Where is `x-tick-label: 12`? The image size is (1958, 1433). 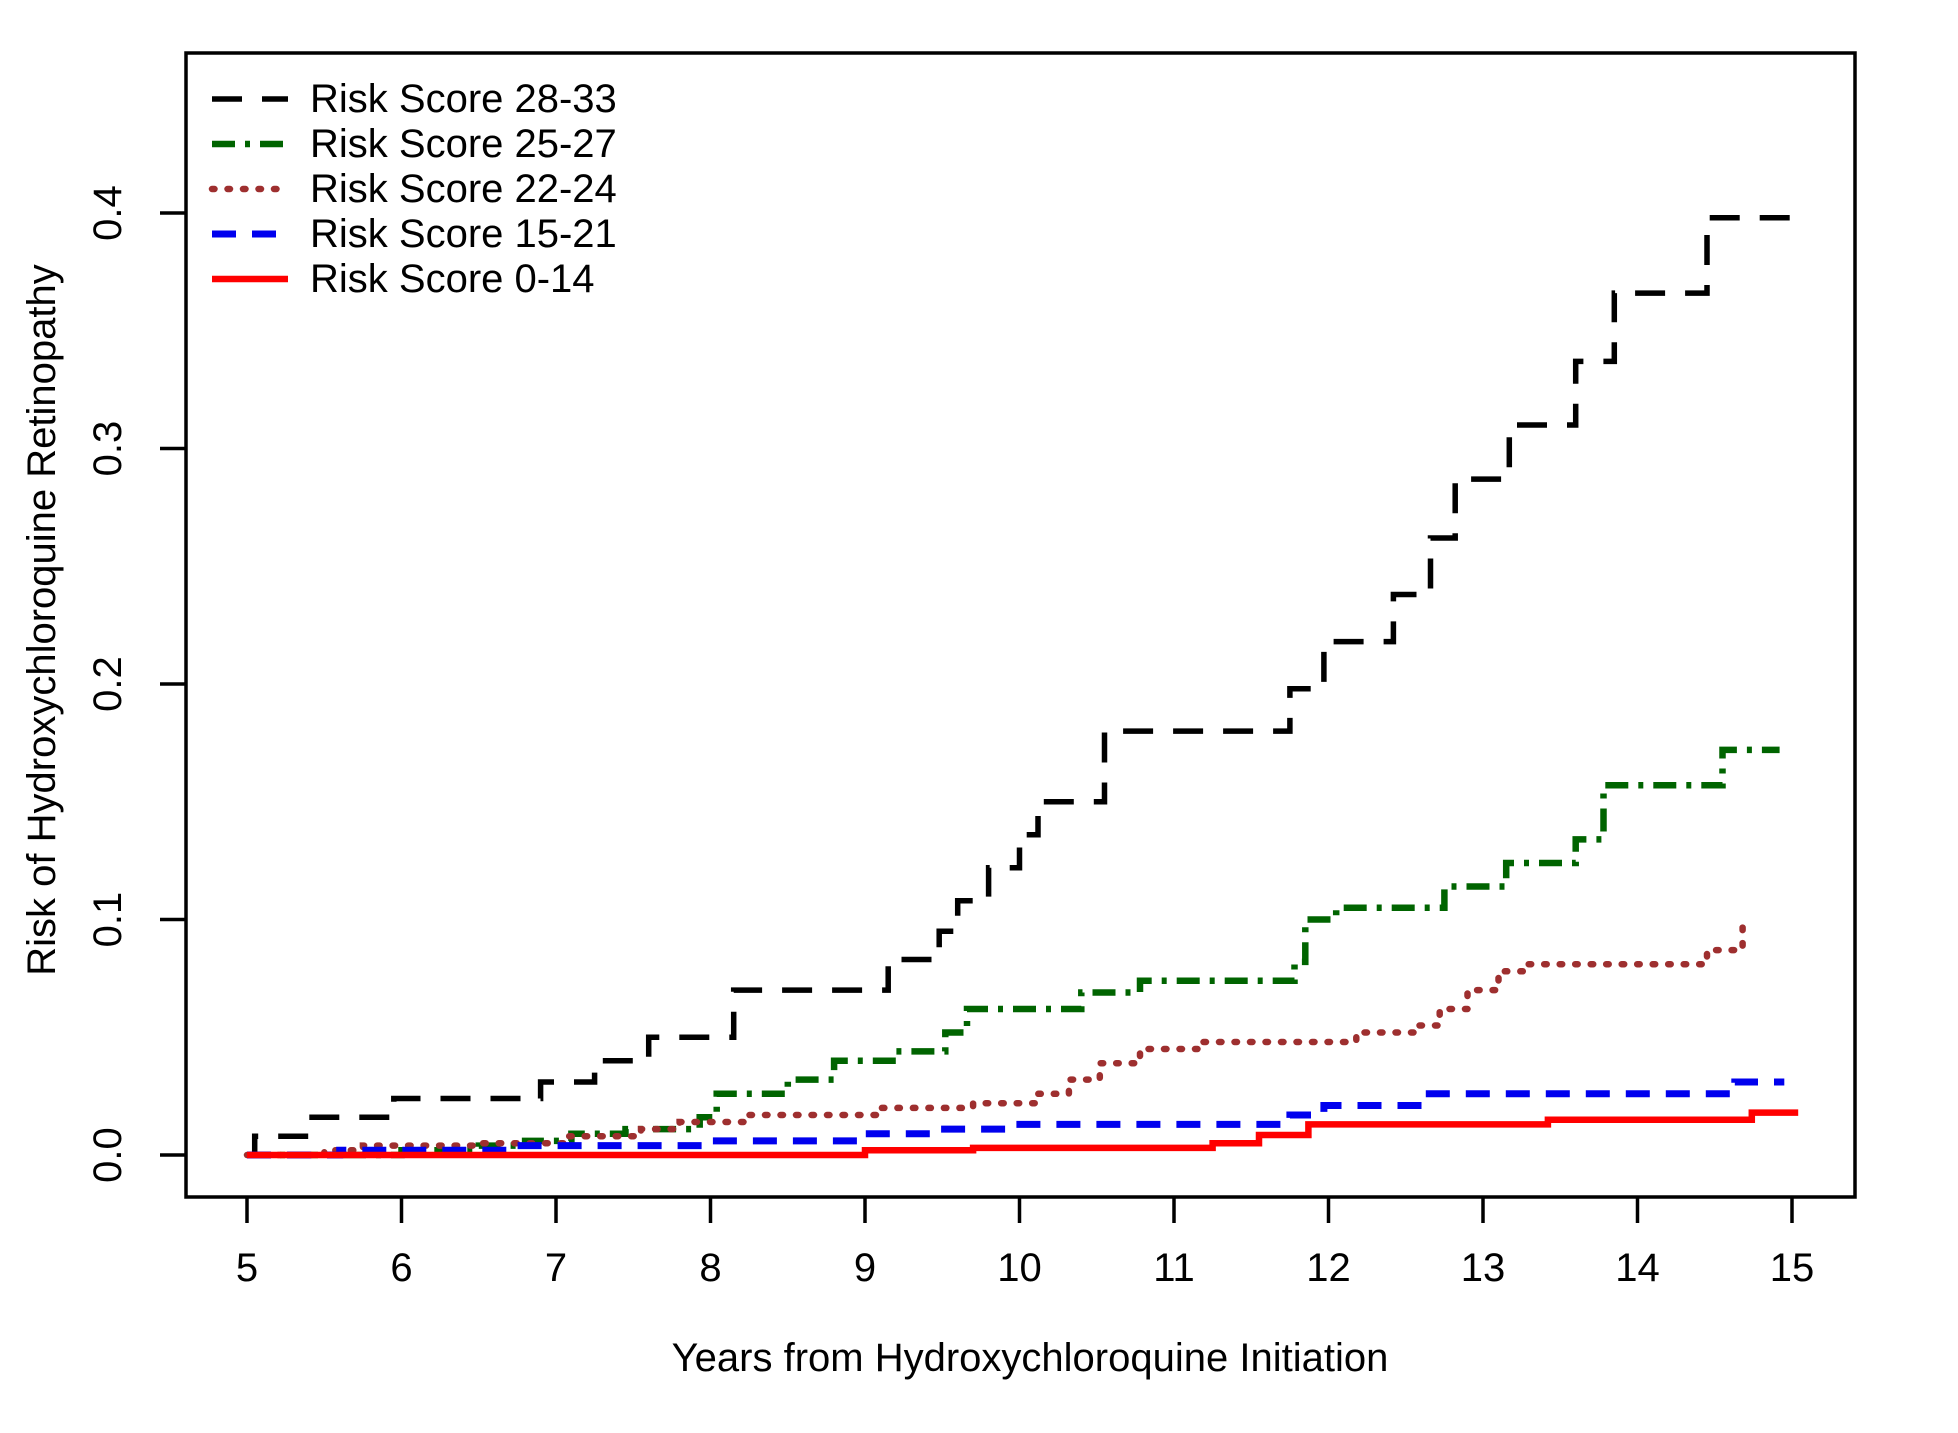
x-tick-label: 12 is located at coordinates (1328, 1268).